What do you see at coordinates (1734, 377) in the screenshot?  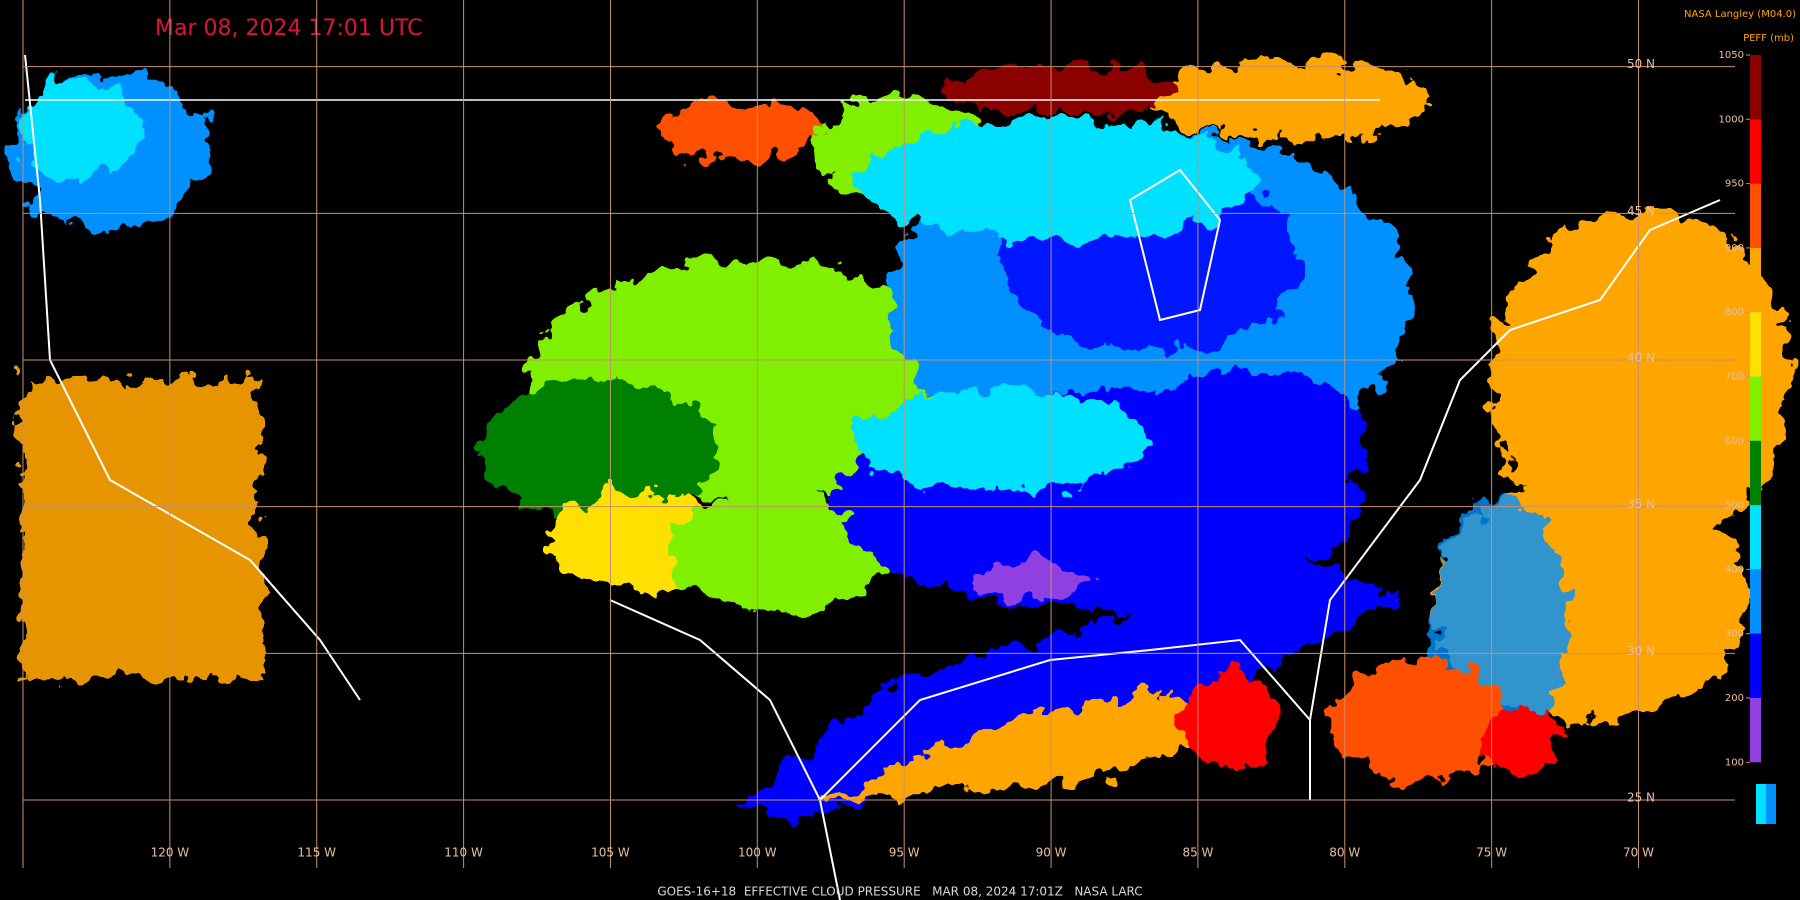 I see `colorbar-tick-label: 700` at bounding box center [1734, 377].